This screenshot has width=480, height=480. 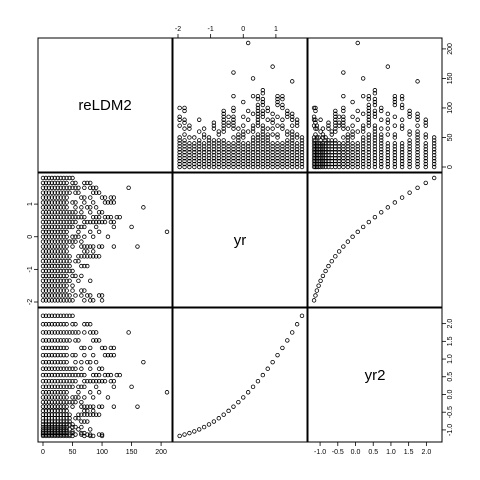 I want to click on panel-frame, so click(x=375, y=375).